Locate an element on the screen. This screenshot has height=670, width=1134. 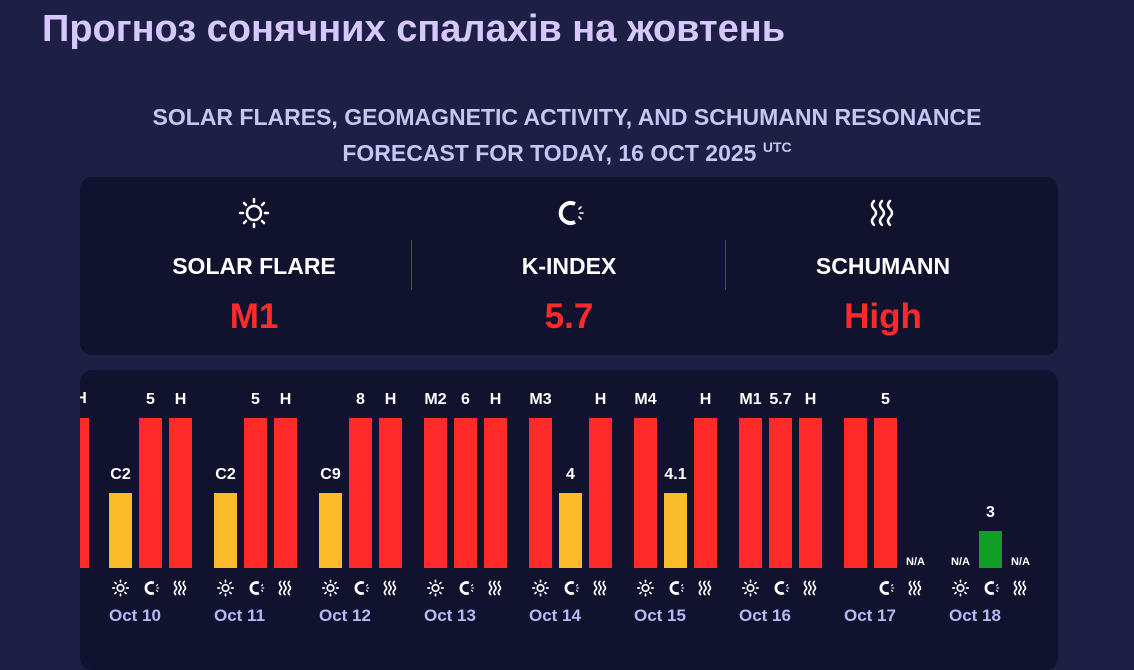
summary-solar-flare: SOLAR FLARE M1 is located at coordinates (254, 266).